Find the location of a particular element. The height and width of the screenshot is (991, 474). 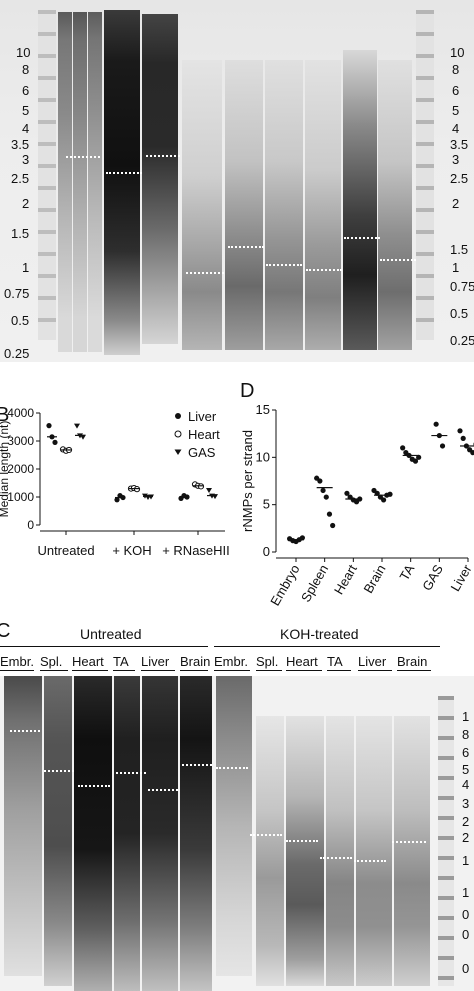

y-axis-label: rNMPs per strand is located at coordinates (247, 481).